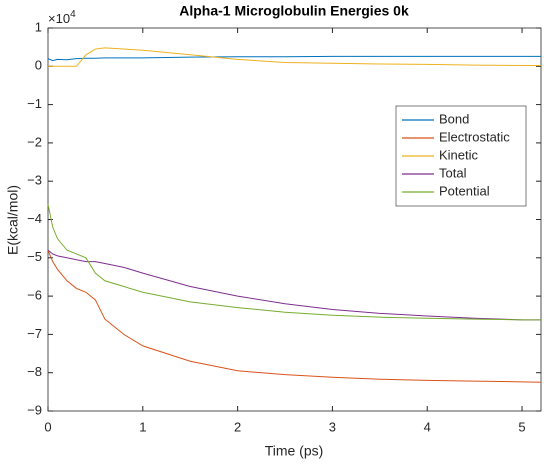 Image resolution: width=550 pixels, height=466 pixels. Describe the element at coordinates (294, 11) in the screenshot. I see `chart-title: Alpha-1 Microglobulin Energies 0k` at that location.